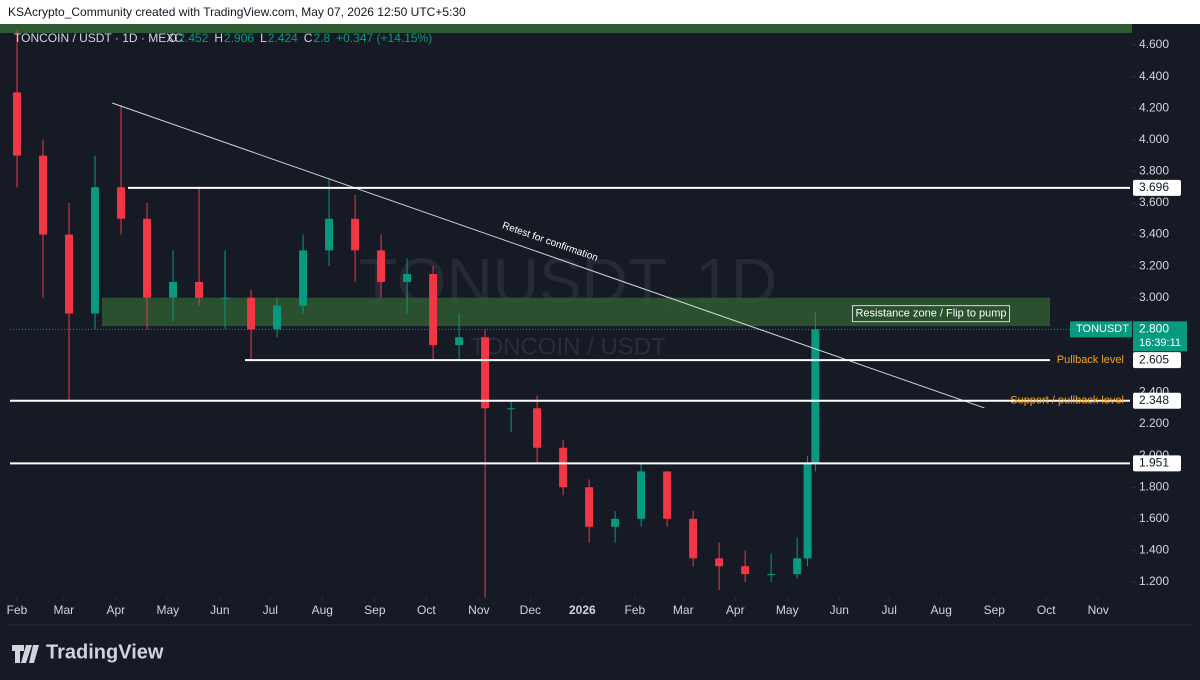 The width and height of the screenshot is (1200, 680). I want to click on ohlc-key: H, so click(218, 38).